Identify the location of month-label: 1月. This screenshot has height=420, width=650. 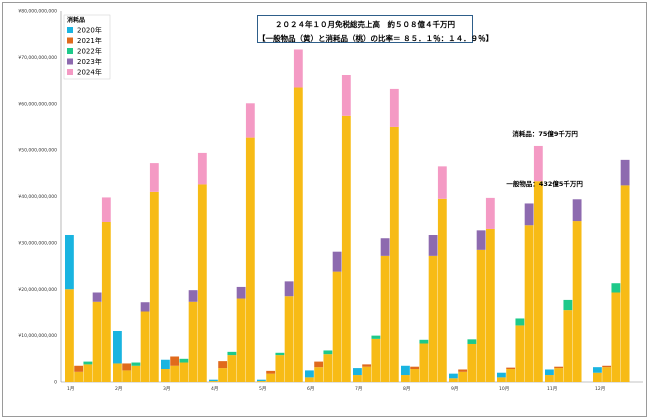
(70, 389).